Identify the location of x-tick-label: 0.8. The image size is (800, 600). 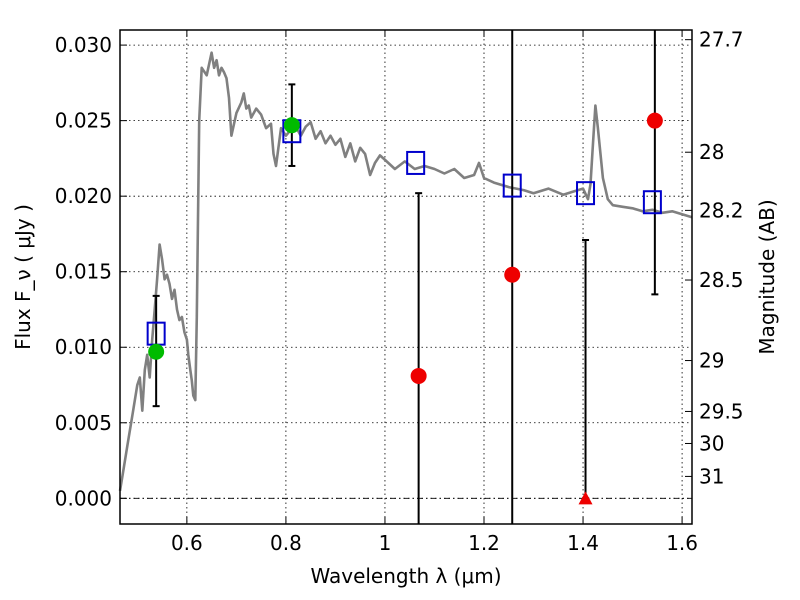
(286, 543).